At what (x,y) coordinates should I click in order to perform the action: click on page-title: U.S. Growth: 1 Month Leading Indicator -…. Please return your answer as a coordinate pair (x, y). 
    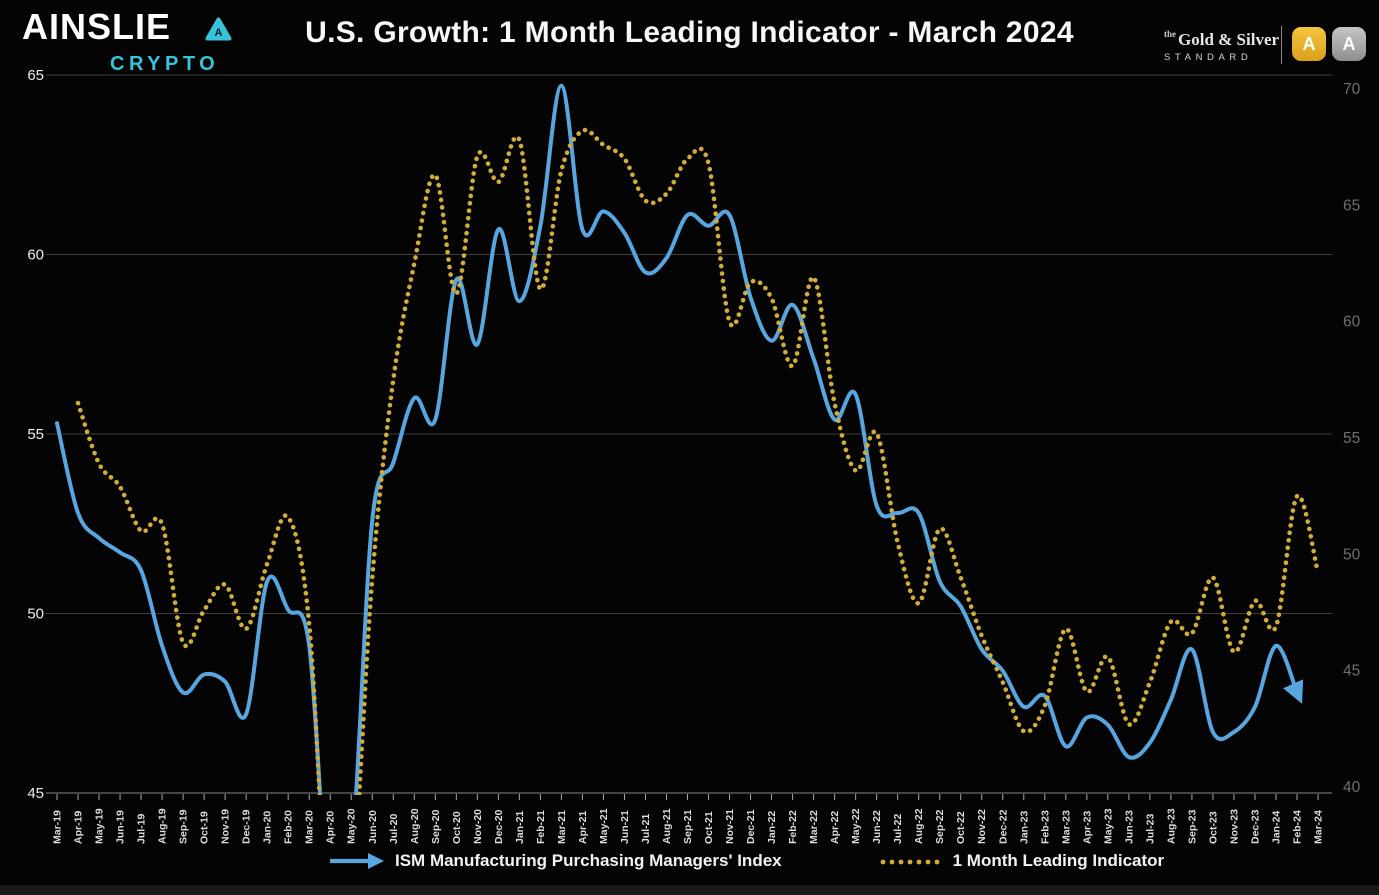
    Looking at the image, I should click on (689, 32).